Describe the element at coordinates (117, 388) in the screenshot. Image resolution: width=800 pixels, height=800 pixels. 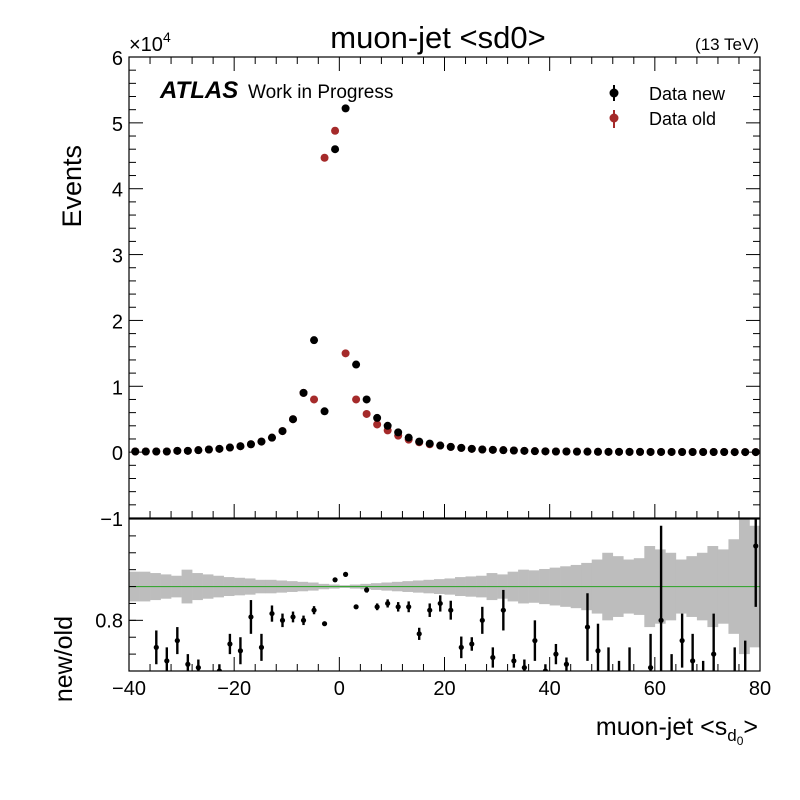
I see `main-y-tick-label: 1` at that location.